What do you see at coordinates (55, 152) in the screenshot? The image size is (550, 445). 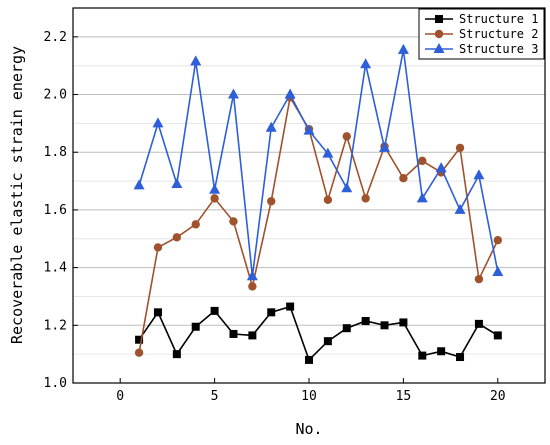 I see `y-tick-label: 1.8` at bounding box center [55, 152].